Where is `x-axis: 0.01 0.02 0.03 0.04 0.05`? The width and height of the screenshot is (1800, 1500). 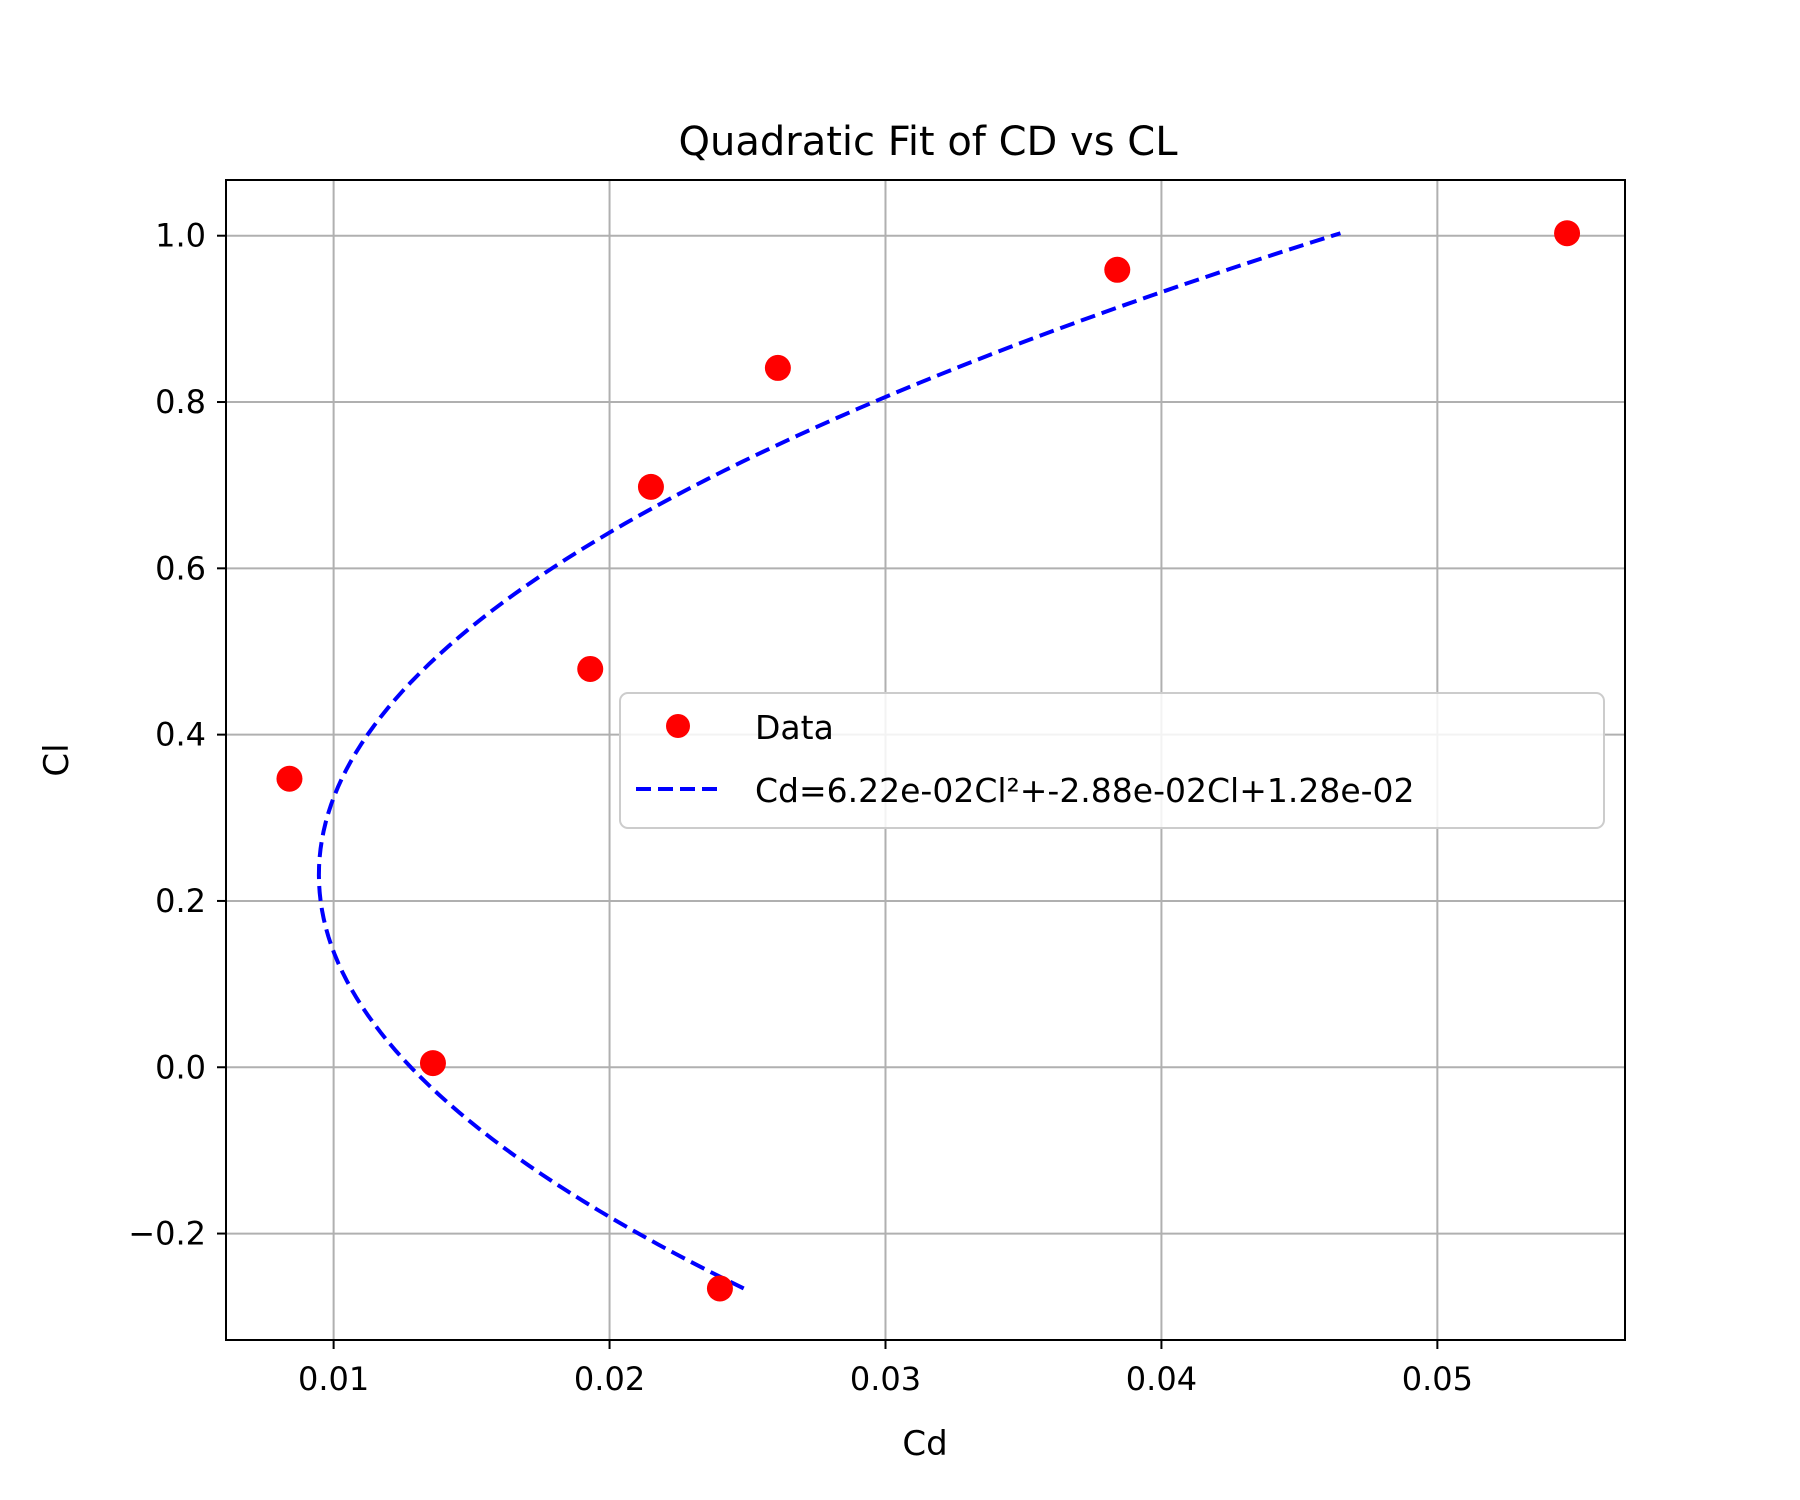
x-axis: 0.01 0.02 0.03 0.04 0.05 is located at coordinates (885, 1369).